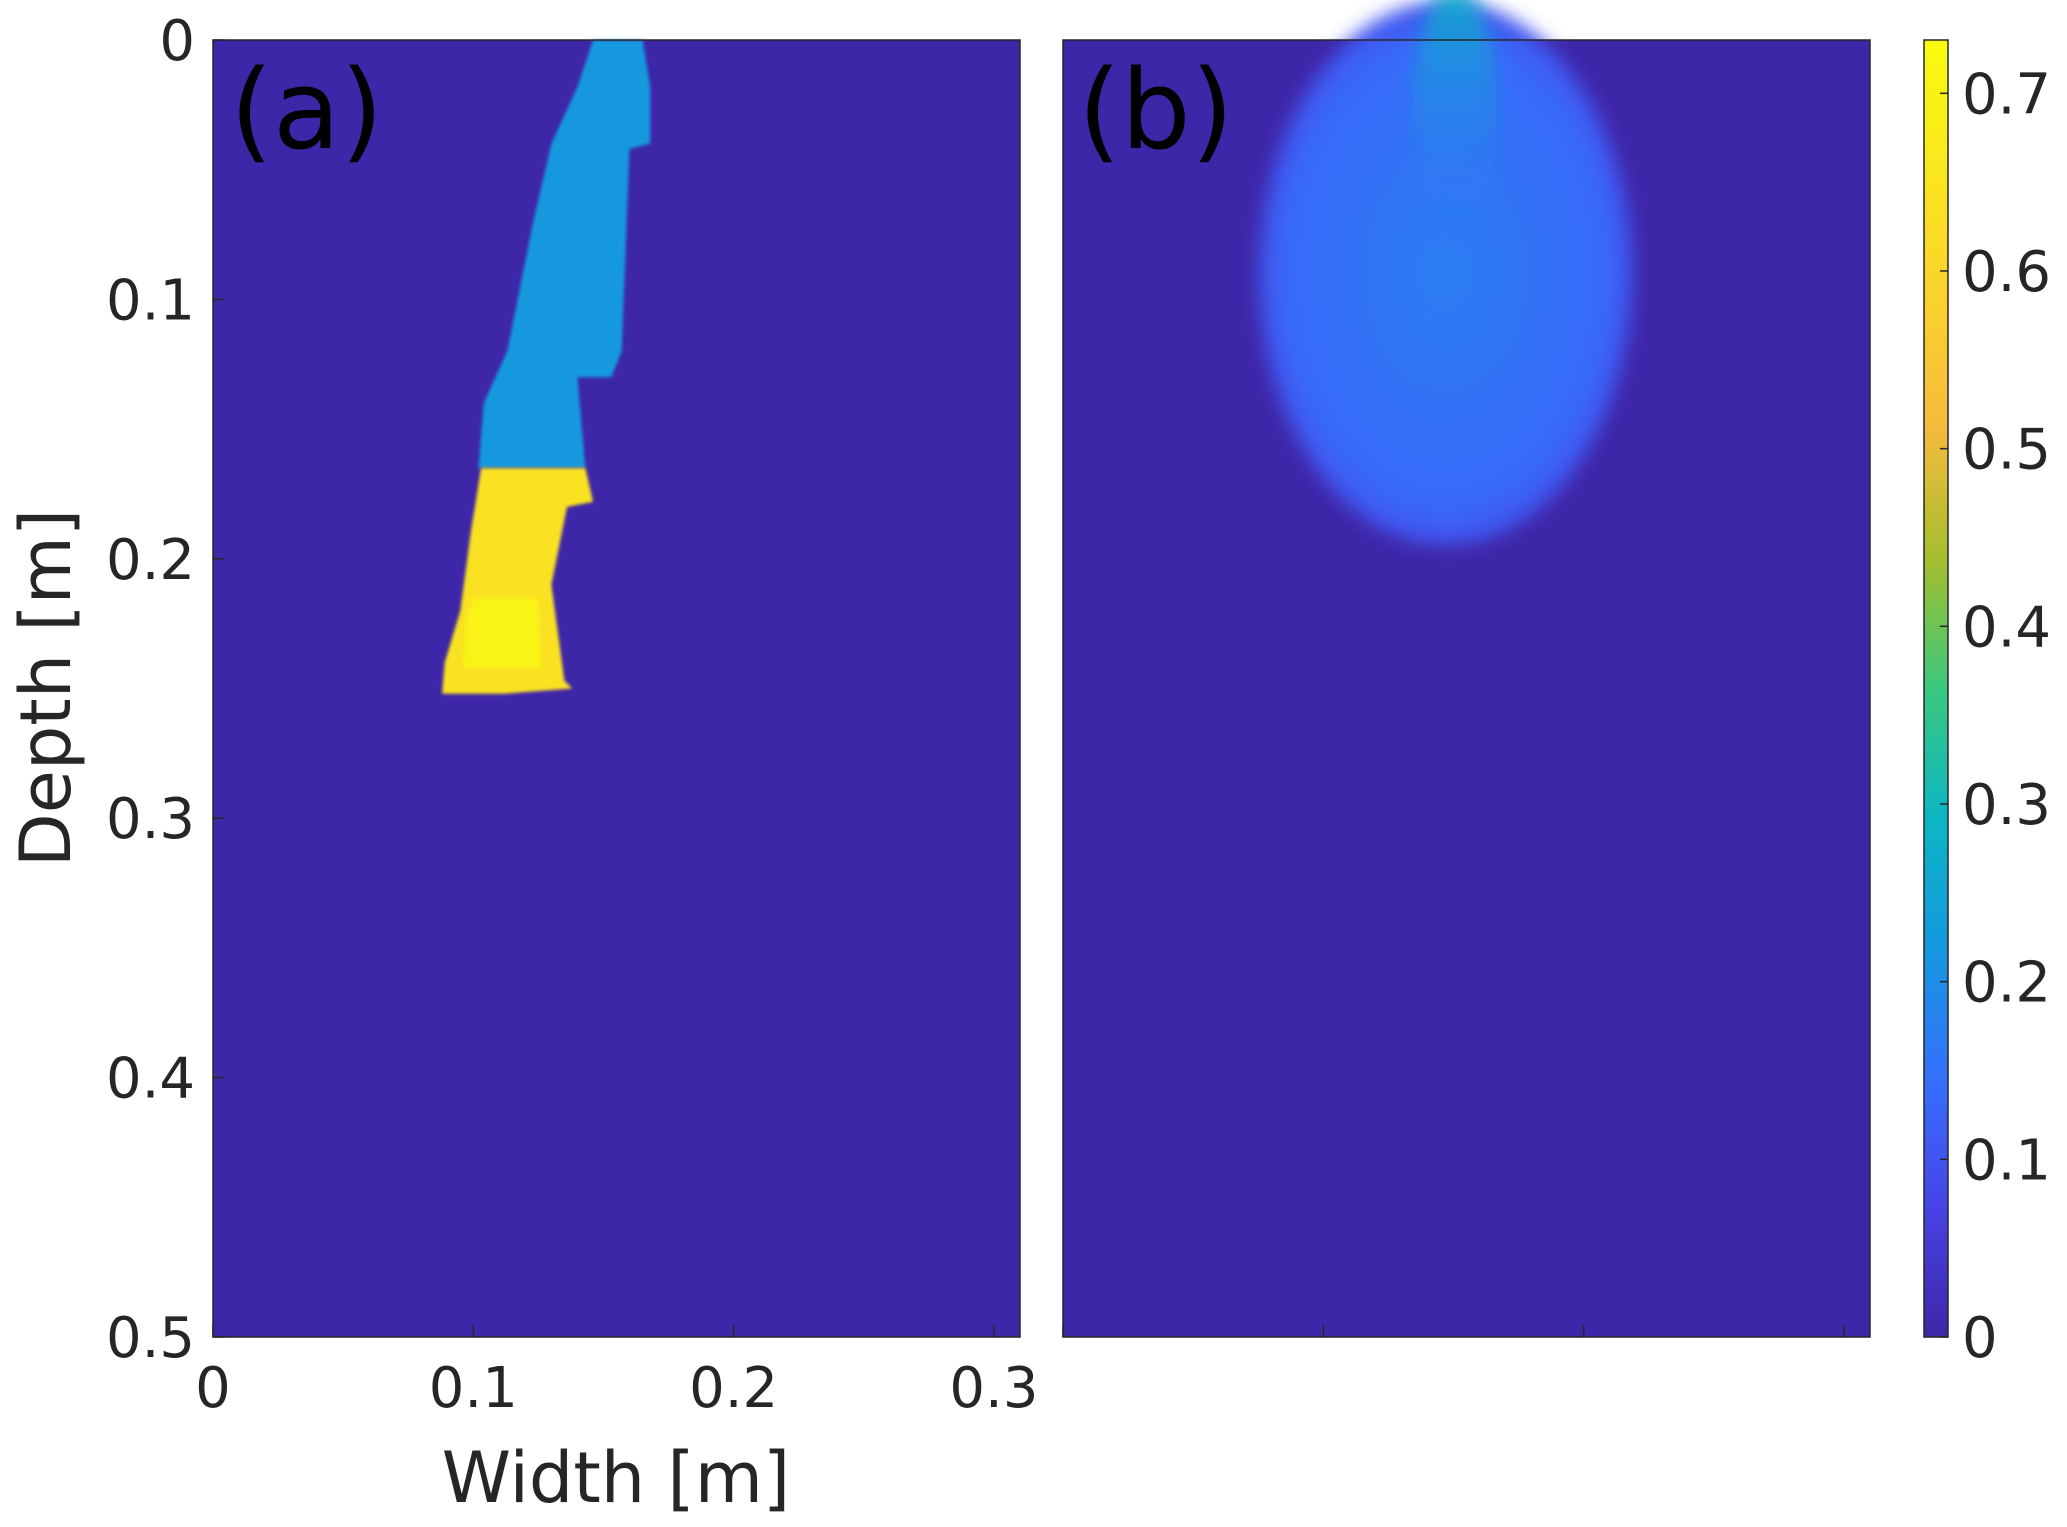  Describe the element at coordinates (213, 1388) in the screenshot. I see `x-tick-label: 0` at that location.